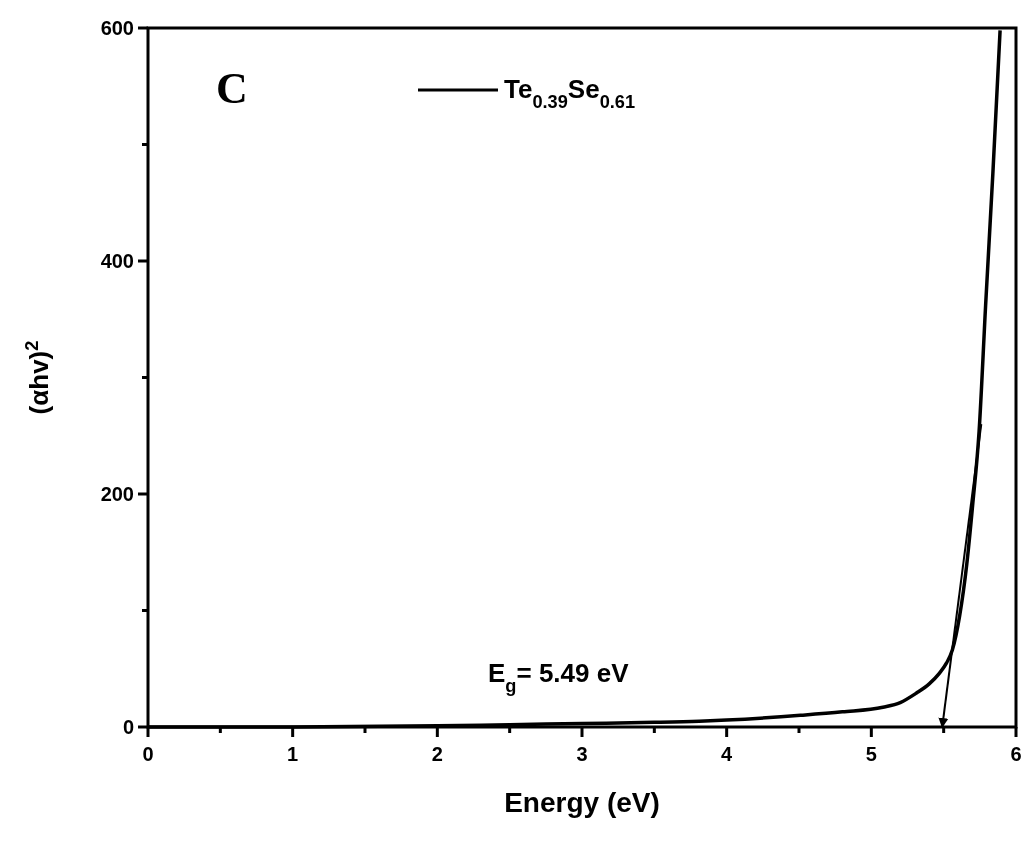  Describe the element at coordinates (128, 727) in the screenshot. I see `y-tick-label: 0` at that location.